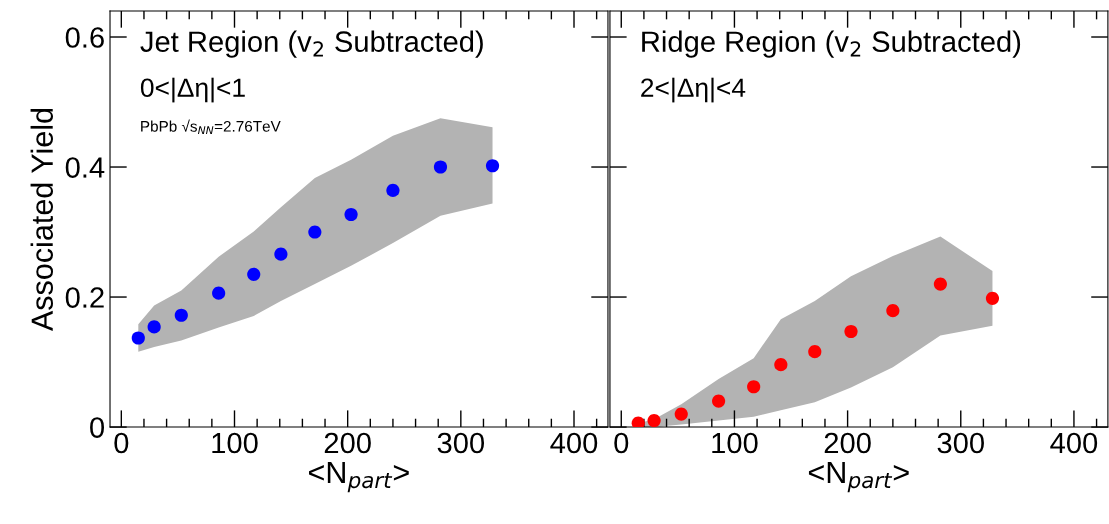 This screenshot has width=1109, height=524. Describe the element at coordinates (831, 44) in the screenshot. I see `annotation: Ridge Region (v$_{2}$ Subtracted)` at that location.